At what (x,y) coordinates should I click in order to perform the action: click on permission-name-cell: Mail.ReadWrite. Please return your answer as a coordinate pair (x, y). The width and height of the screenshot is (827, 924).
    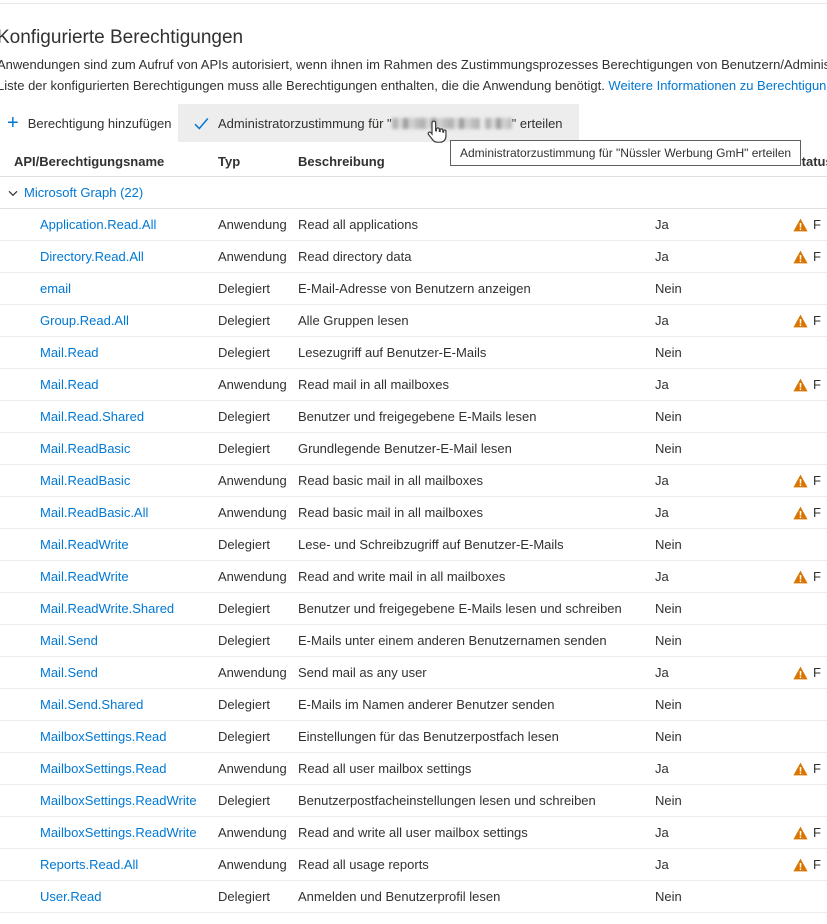
    Looking at the image, I should click on (109, 576).